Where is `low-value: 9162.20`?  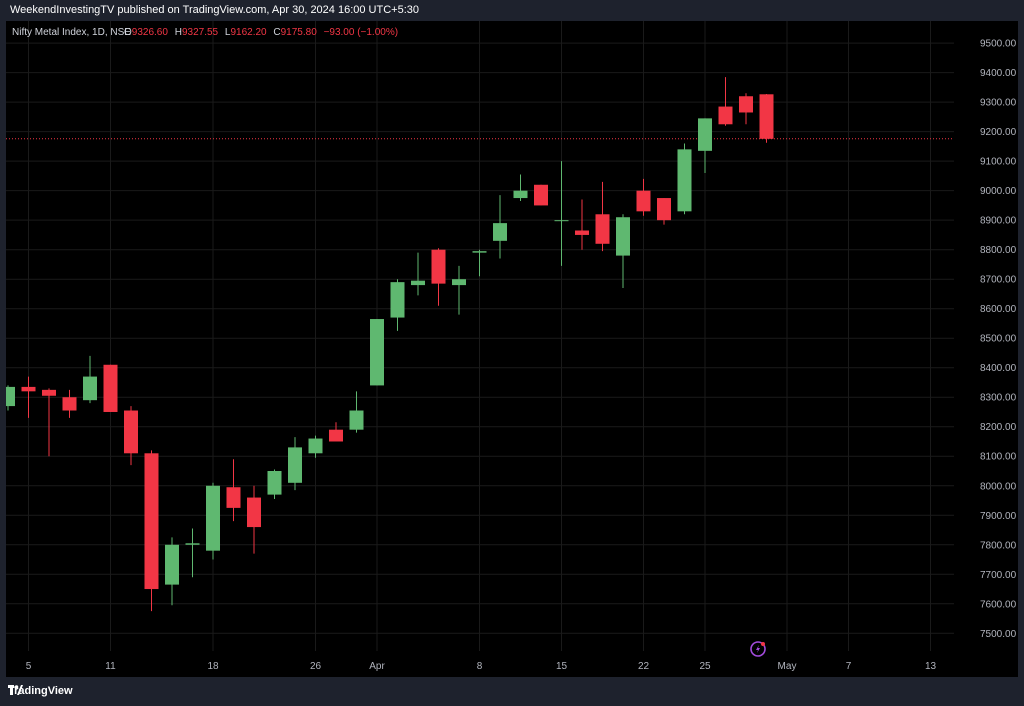
low-value: 9162.20 is located at coordinates (248, 32).